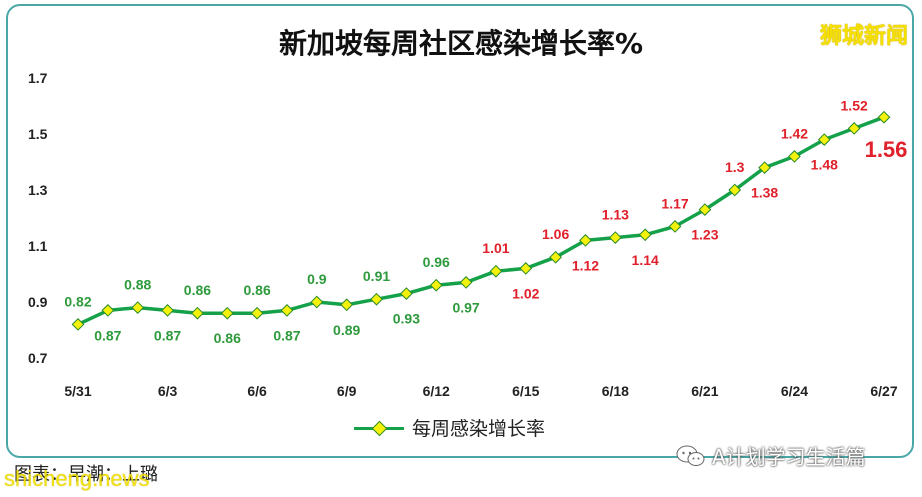 The height and width of the screenshot is (497, 922). What do you see at coordinates (886, 149) in the screenshot?
I see `data-label: 1.56` at bounding box center [886, 149].